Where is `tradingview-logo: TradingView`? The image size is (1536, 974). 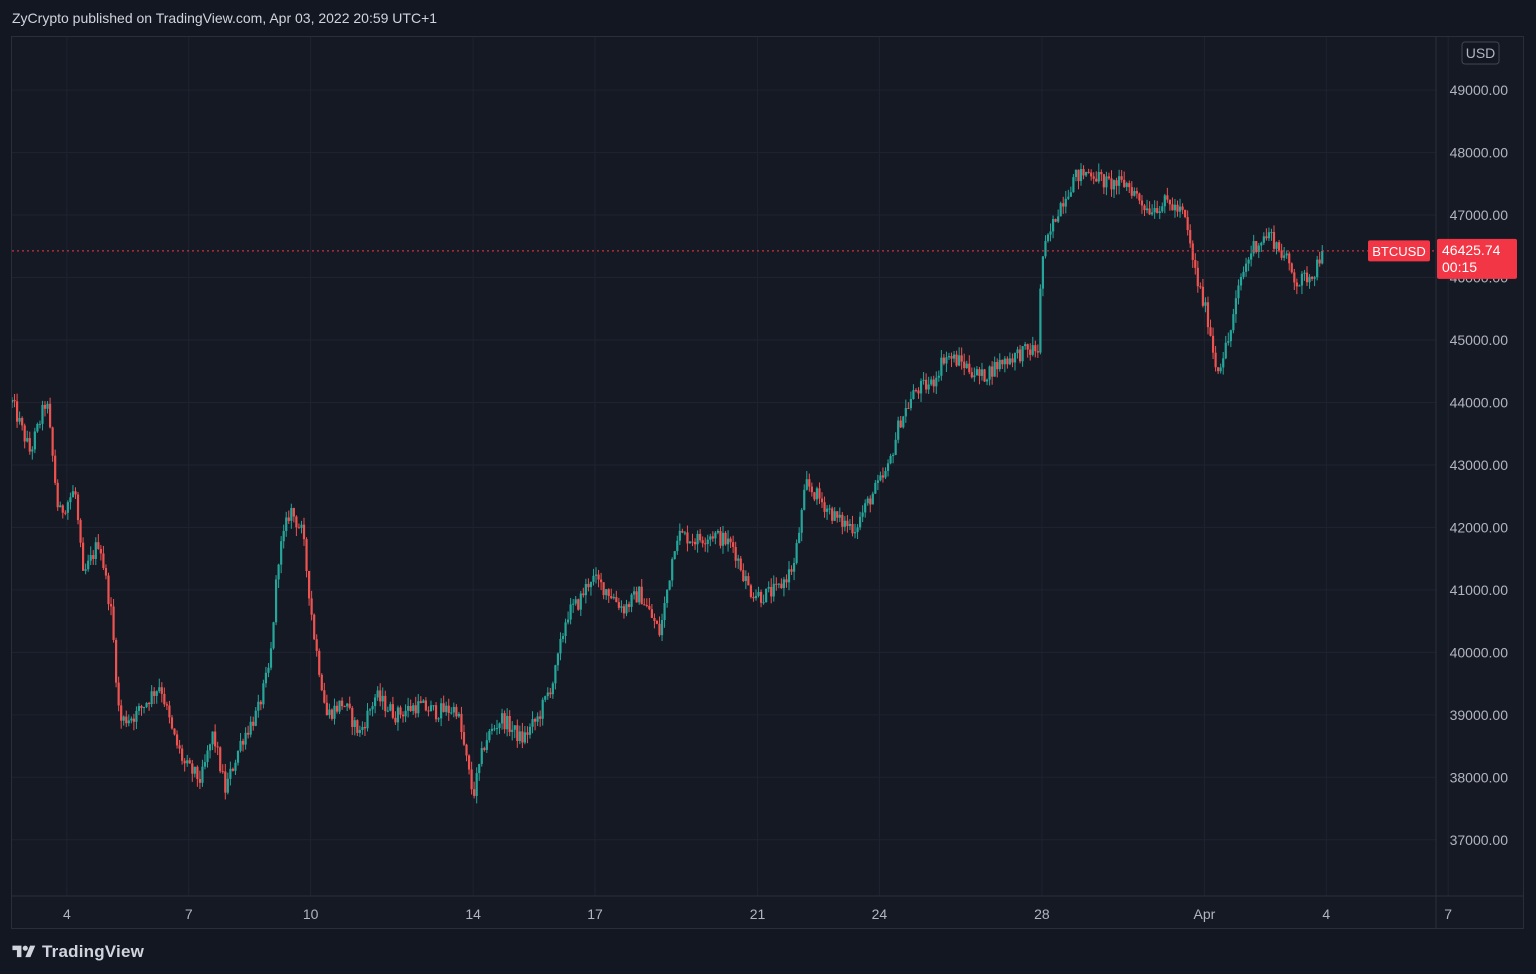 tradingview-logo: TradingView is located at coordinates (78, 952).